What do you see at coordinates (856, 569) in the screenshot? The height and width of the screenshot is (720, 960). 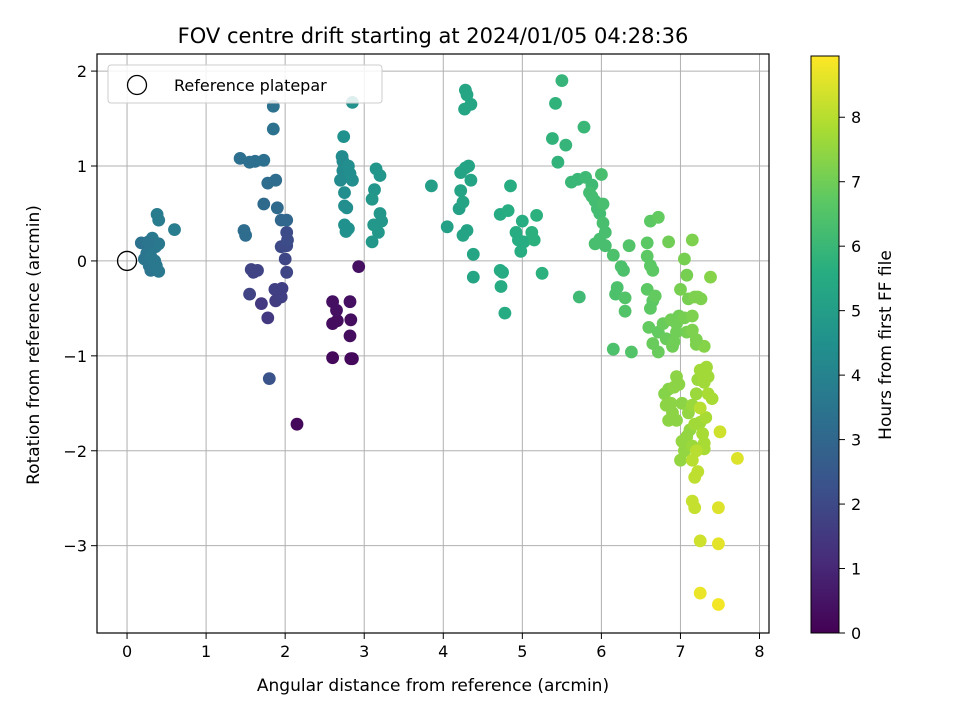 I see `colorbar-tick-label: 1` at bounding box center [856, 569].